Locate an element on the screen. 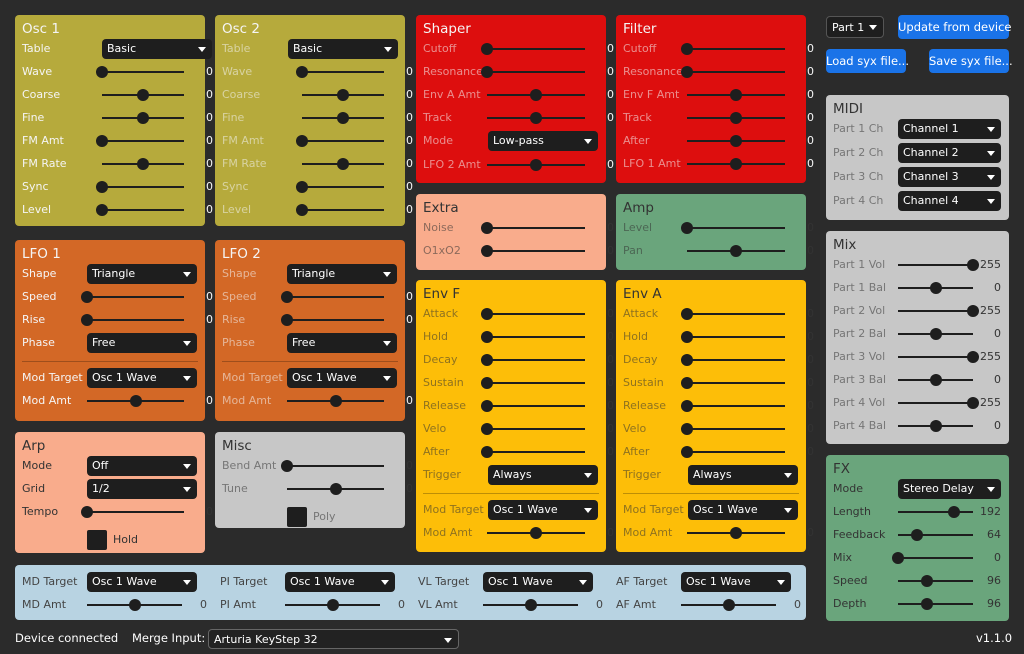  wave-slider is located at coordinates (340, 72).